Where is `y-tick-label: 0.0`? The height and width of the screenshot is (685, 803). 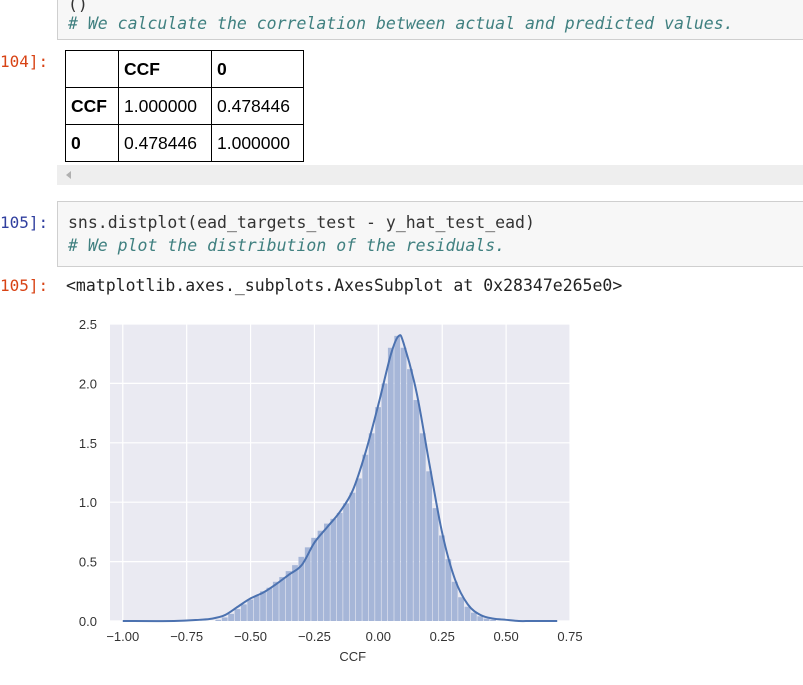 y-tick-label: 0.0 is located at coordinates (88, 621).